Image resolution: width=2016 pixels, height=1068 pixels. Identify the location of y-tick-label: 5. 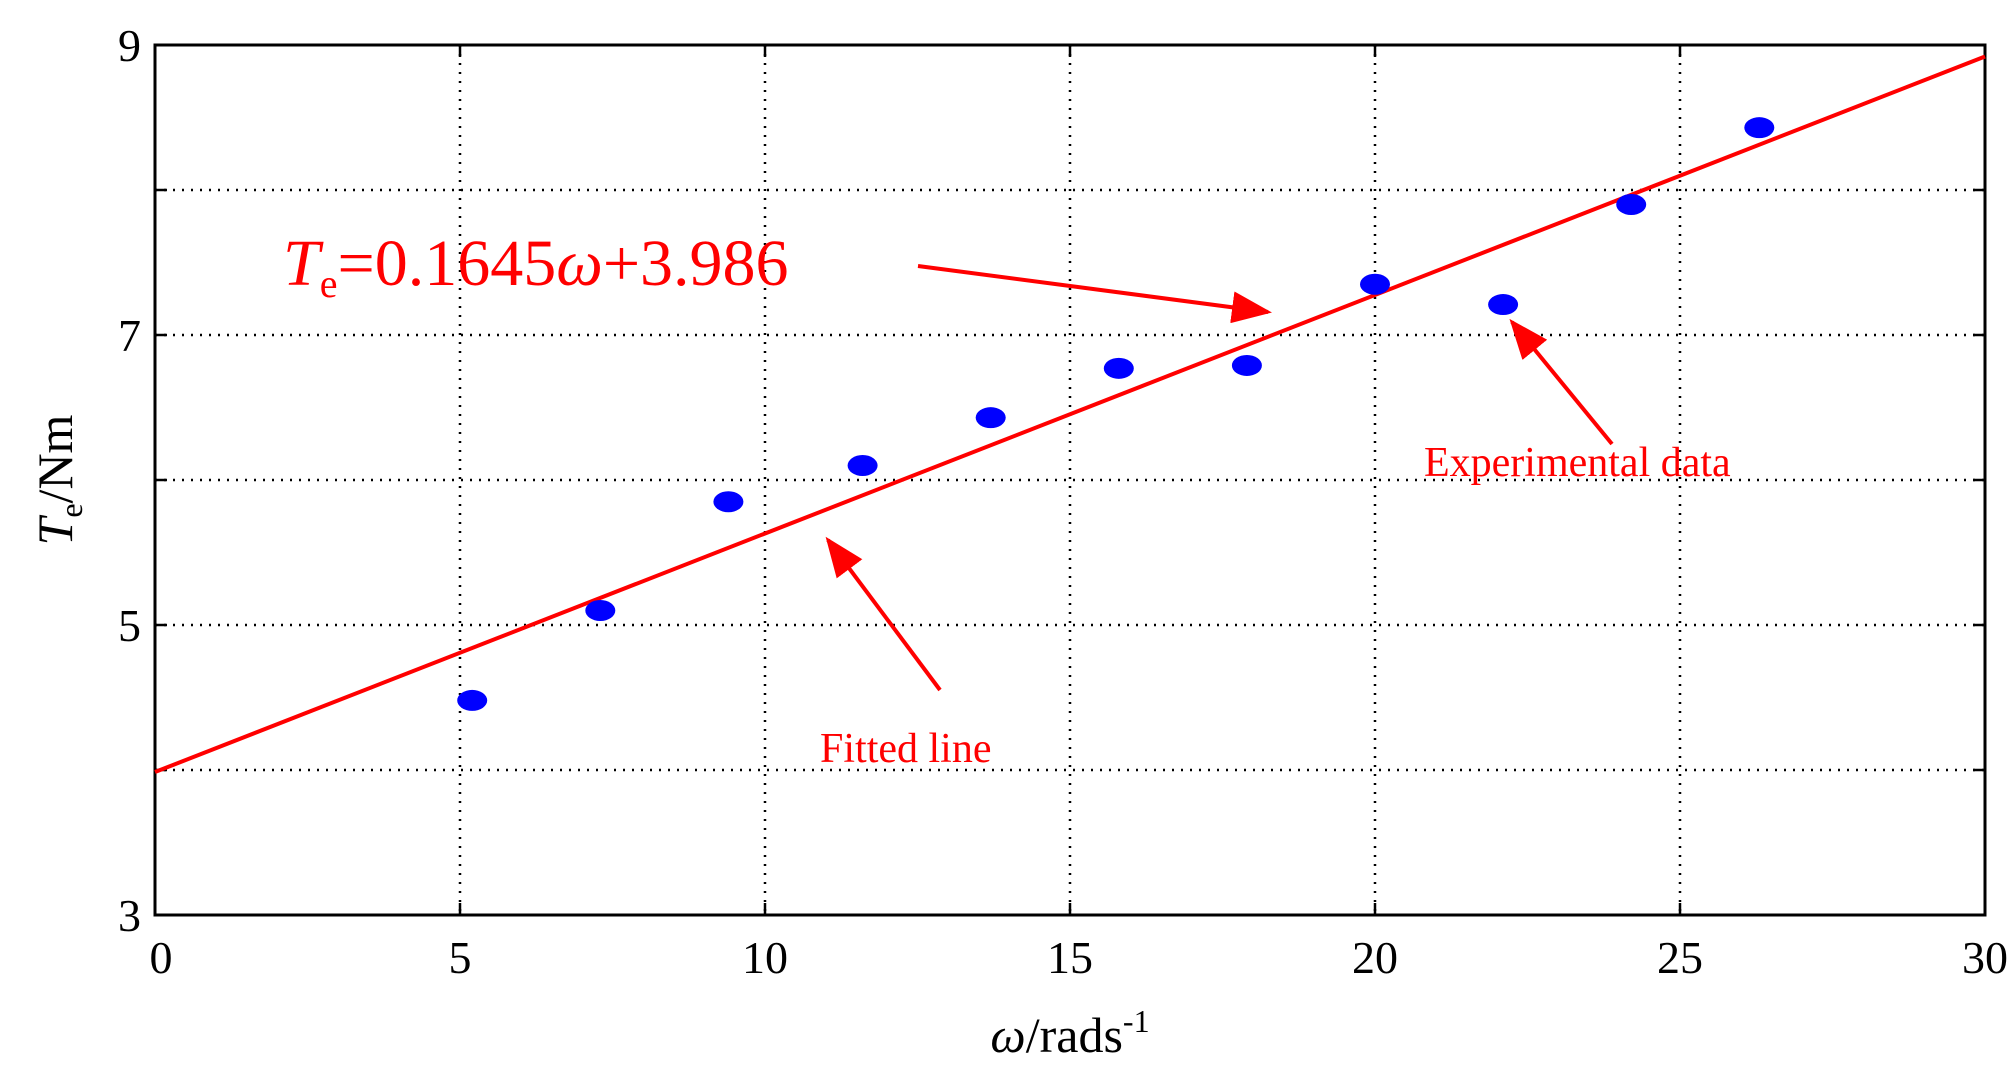
(129, 625).